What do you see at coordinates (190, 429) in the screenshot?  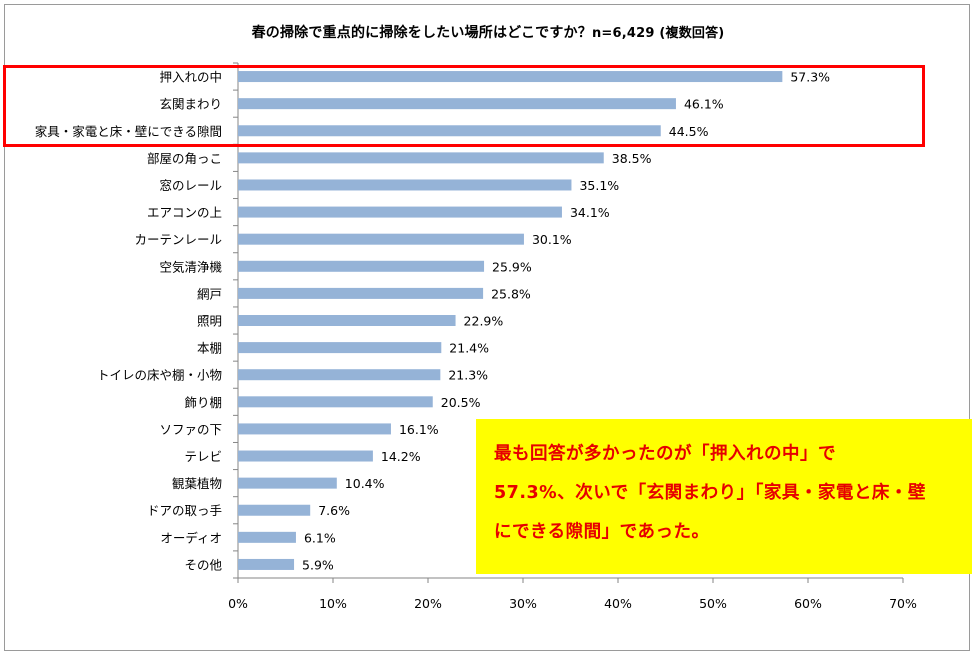 I see `category-label: ソファの下` at bounding box center [190, 429].